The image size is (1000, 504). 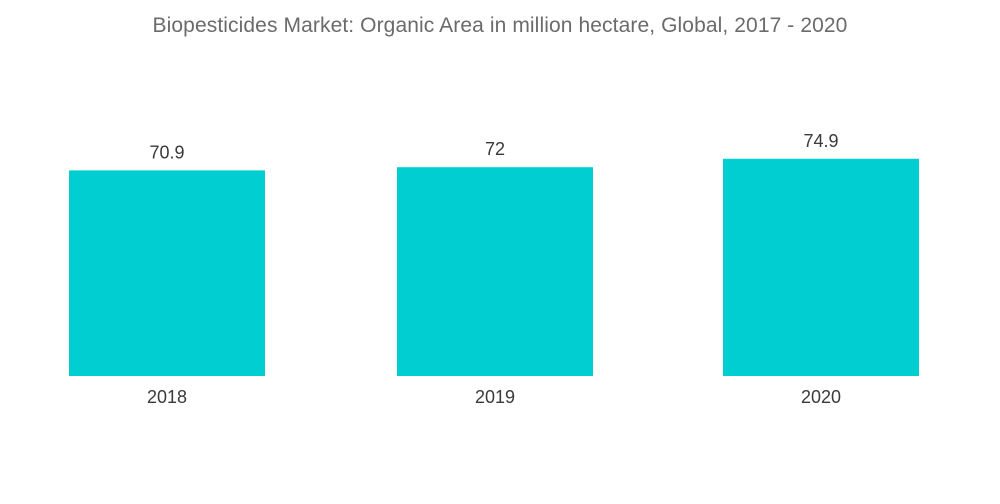 I want to click on x-tick-label-2019: 2019, so click(x=495, y=397).